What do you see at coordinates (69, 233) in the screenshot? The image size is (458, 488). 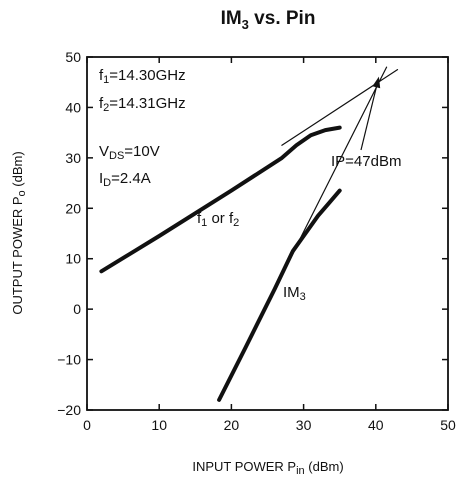 I see `y-tick-labels: −20 −10 0 10 20 30 40 50` at bounding box center [69, 233].